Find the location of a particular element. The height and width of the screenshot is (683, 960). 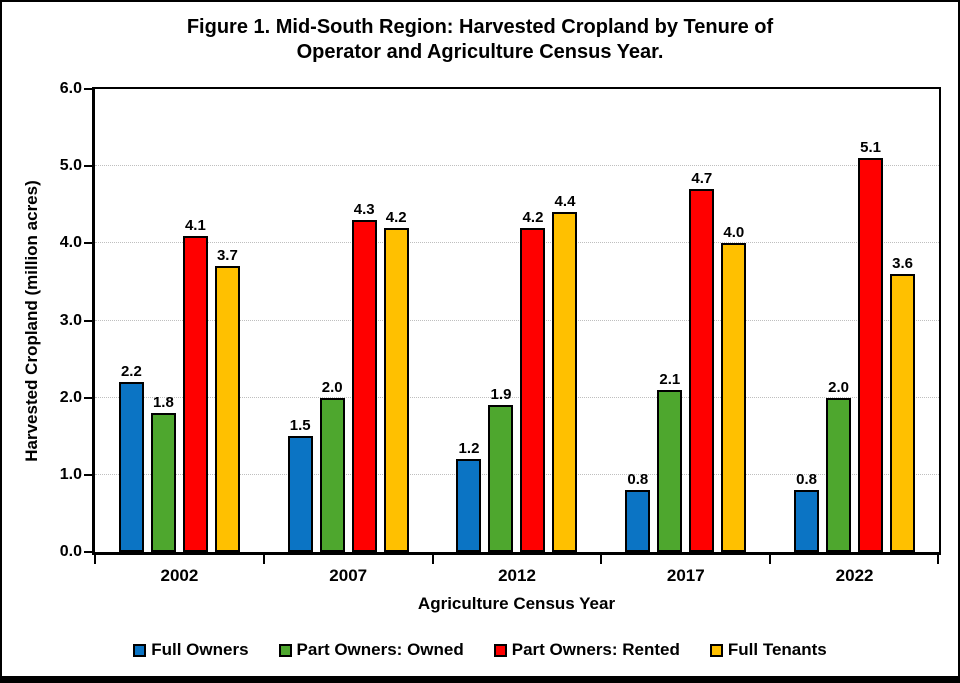

y-axis-tick-label: 6.0 is located at coordinates (70, 88).